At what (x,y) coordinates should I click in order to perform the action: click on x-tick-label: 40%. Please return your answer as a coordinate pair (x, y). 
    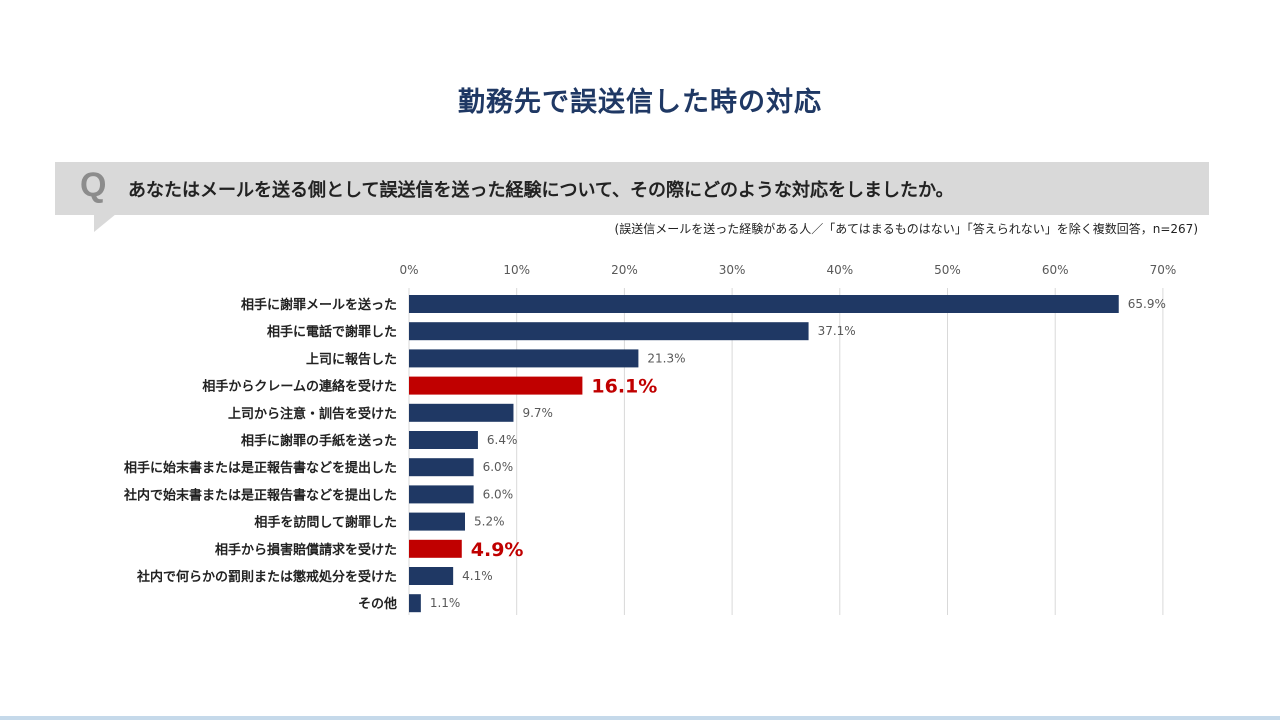
    Looking at the image, I should click on (839, 270).